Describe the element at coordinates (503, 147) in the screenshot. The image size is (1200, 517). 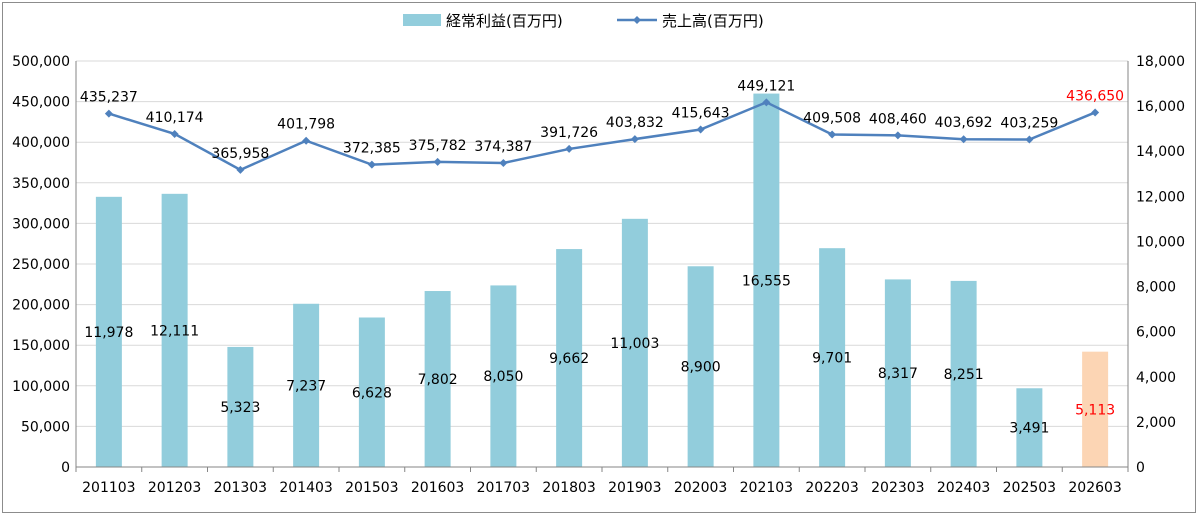
I see `line-data-label: 374,387` at that location.